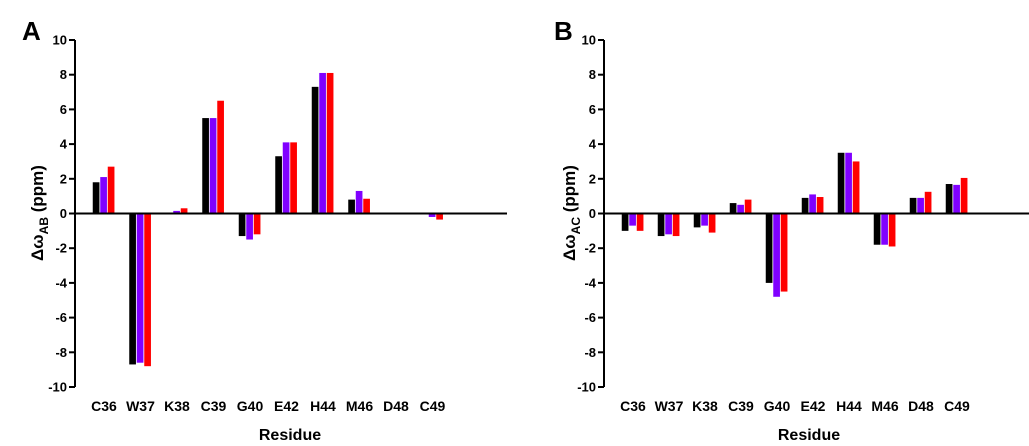 This screenshot has height=446, width=1029. I want to click on bar-d48-s2, so click(920, 205).